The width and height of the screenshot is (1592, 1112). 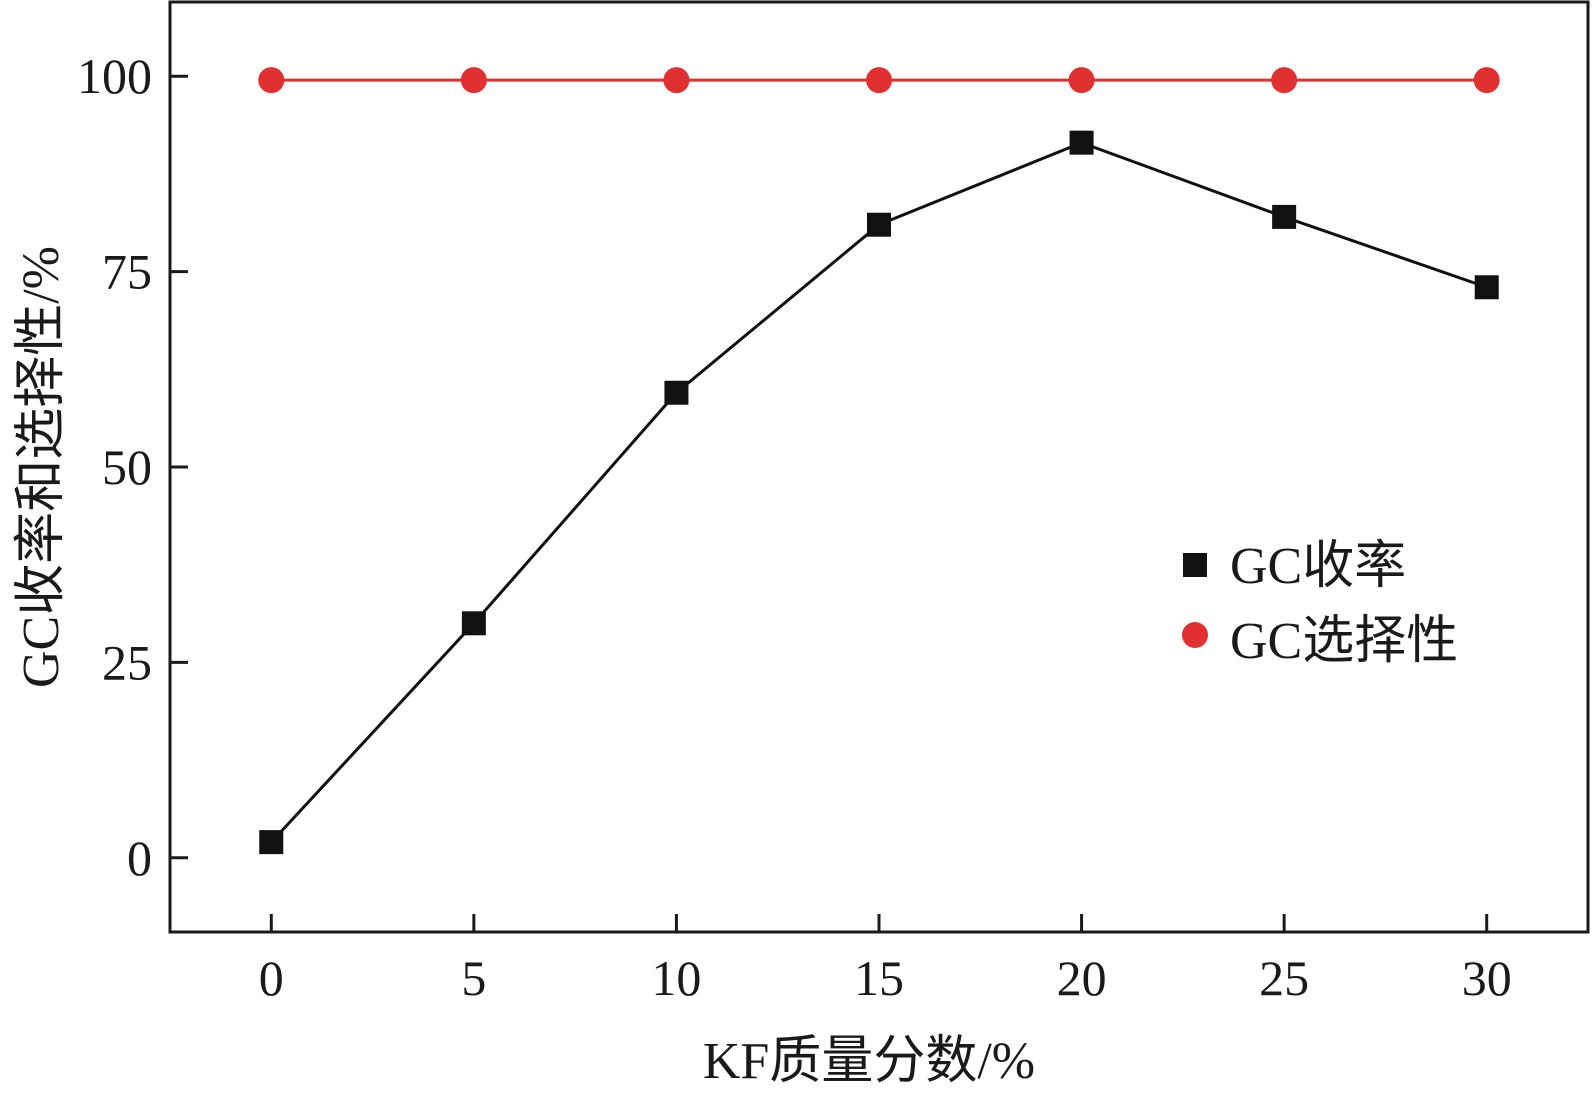 What do you see at coordinates (1195, 565) in the screenshot?
I see `legend-marker-gc-yield` at bounding box center [1195, 565].